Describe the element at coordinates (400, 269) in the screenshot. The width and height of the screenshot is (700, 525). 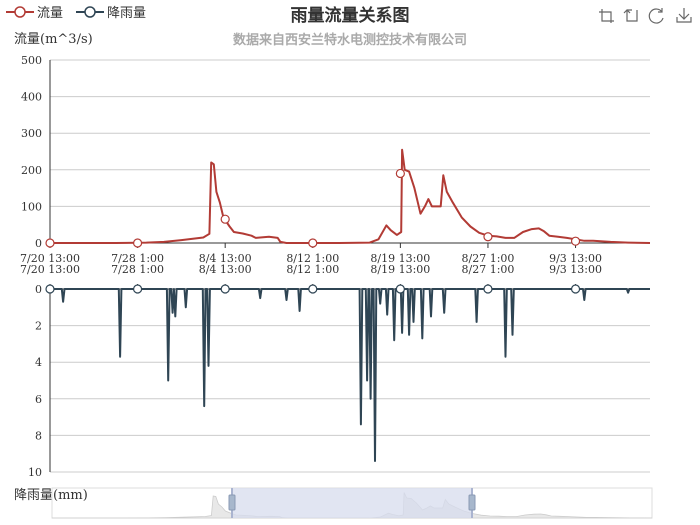
I see `rain-x-tick-label: 8/19 13:00` at that location.